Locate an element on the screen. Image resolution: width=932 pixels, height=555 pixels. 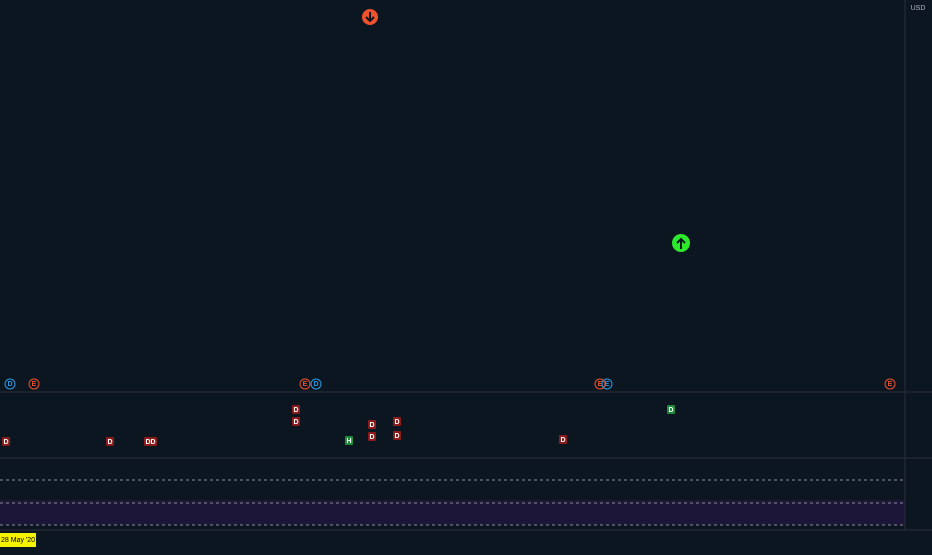
up-arrow-icon is located at coordinates (681, 243).